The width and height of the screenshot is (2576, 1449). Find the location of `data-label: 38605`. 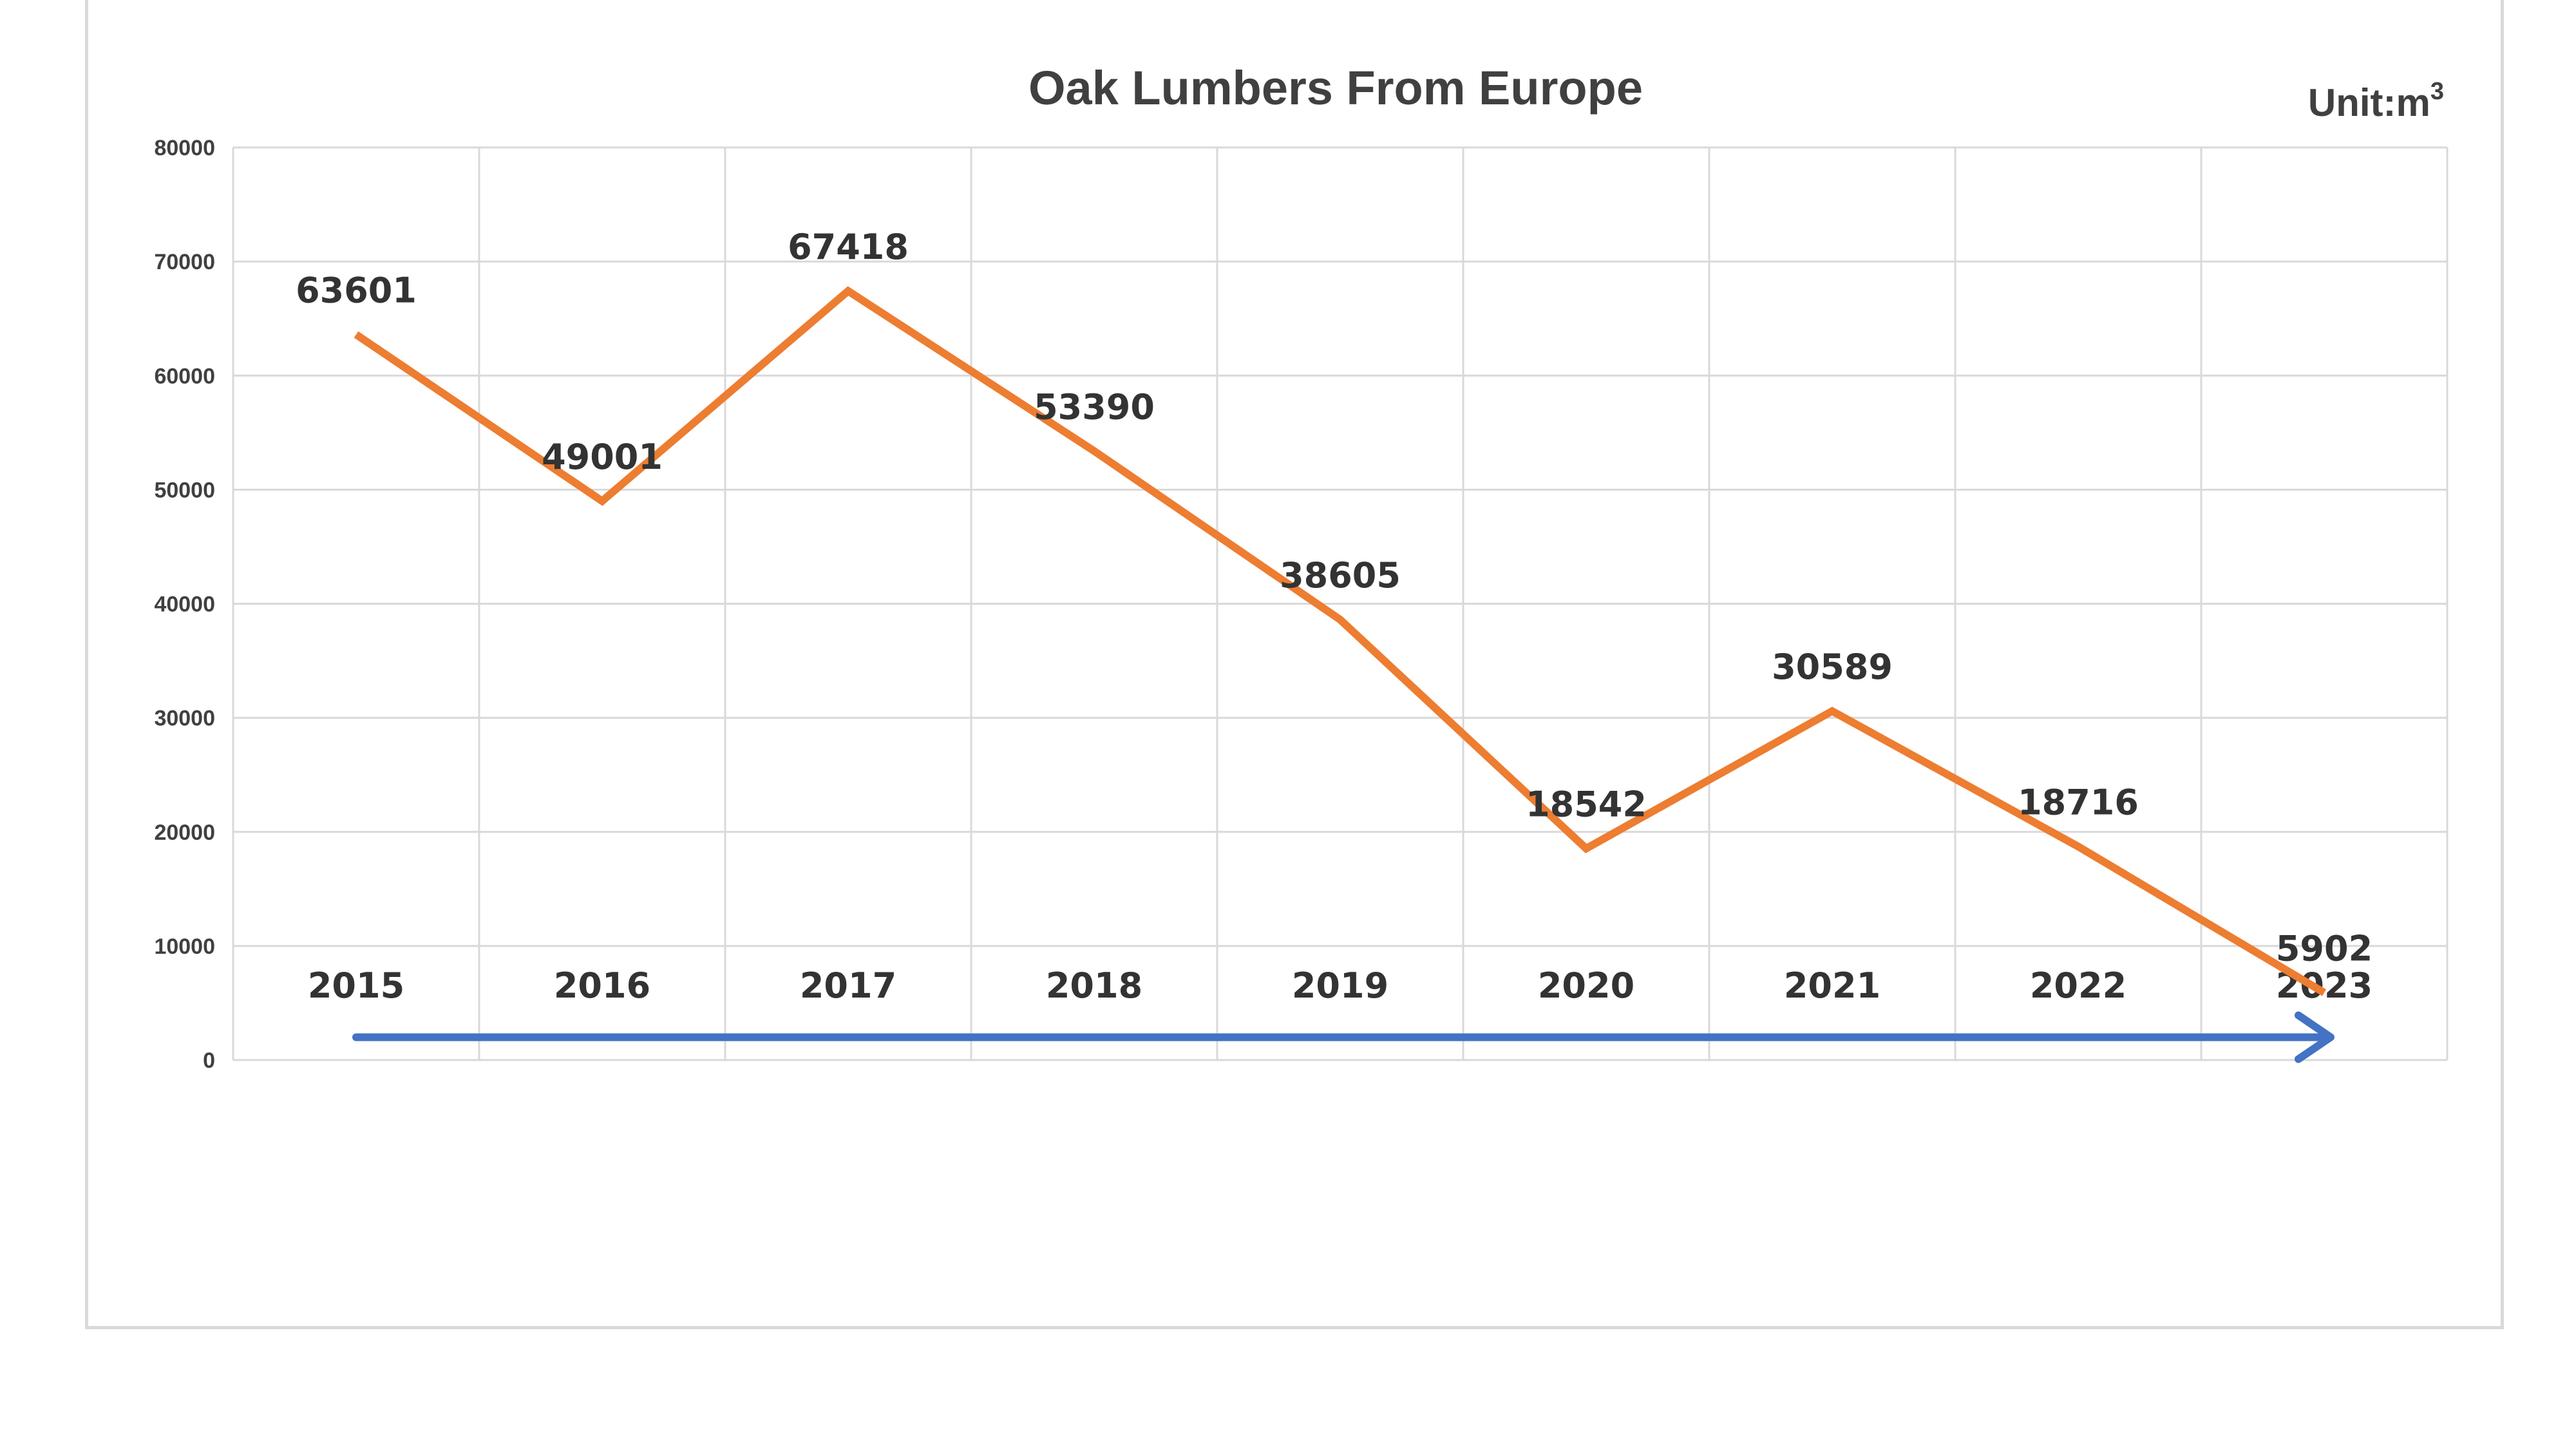

data-label: 38605 is located at coordinates (1341, 575).